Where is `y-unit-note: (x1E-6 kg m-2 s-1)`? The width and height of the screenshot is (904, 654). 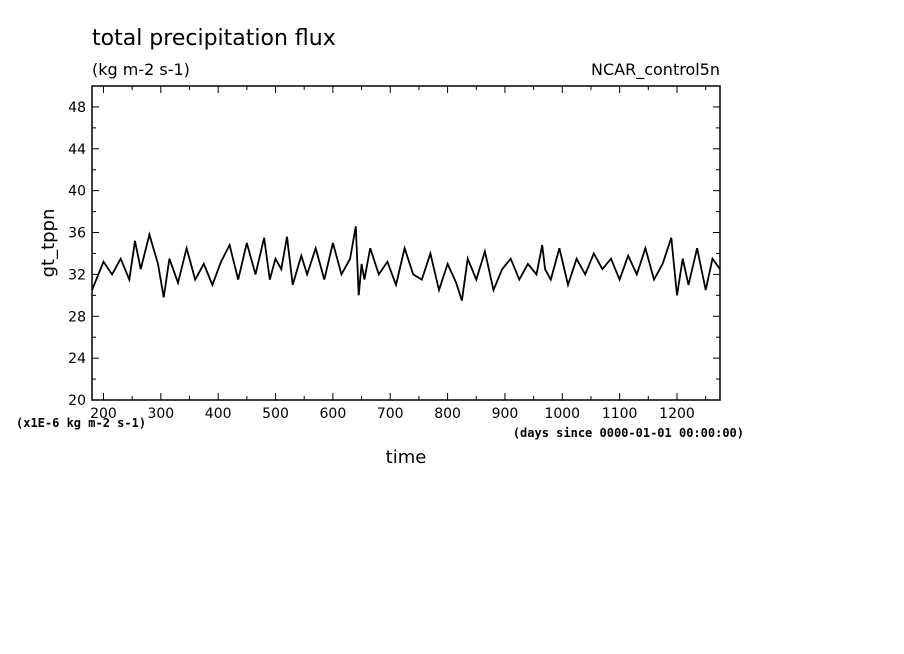 y-unit-note: (x1E-6 kg m-2 s-1) is located at coordinates (81, 423).